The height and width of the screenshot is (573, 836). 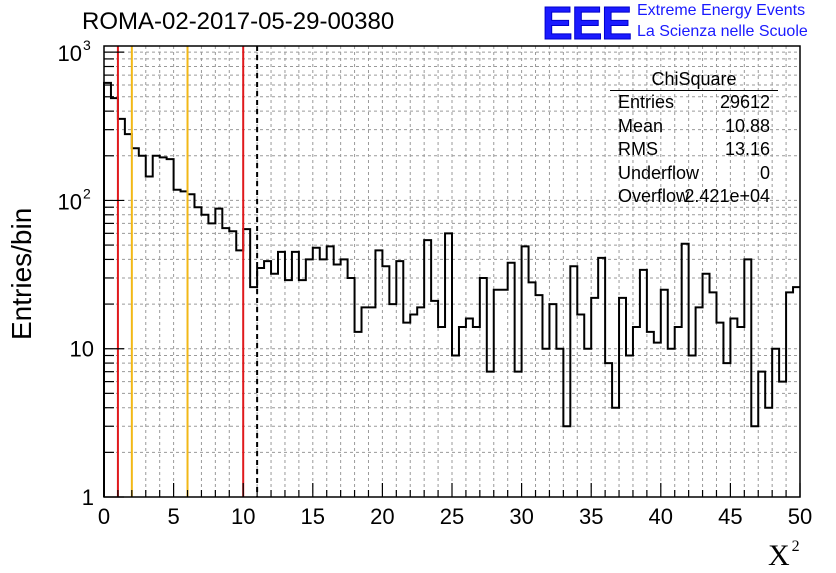 I want to click on stats-label: Underflow, so click(x=659, y=172).